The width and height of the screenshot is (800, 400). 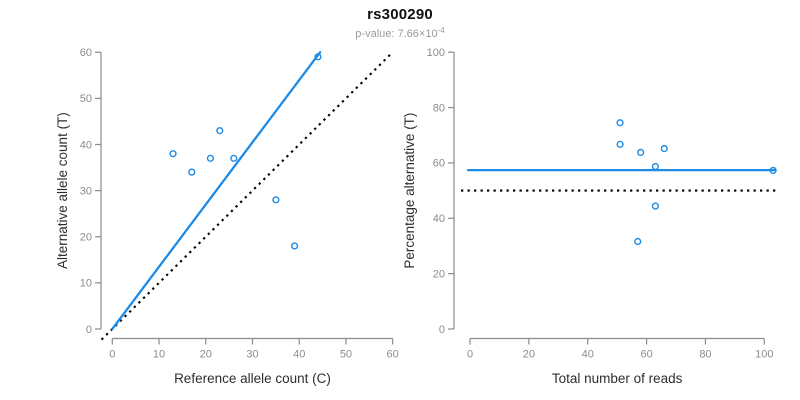 What do you see at coordinates (409, 191) in the screenshot?
I see `y-axis-title: Percentage alternative (T)` at bounding box center [409, 191].